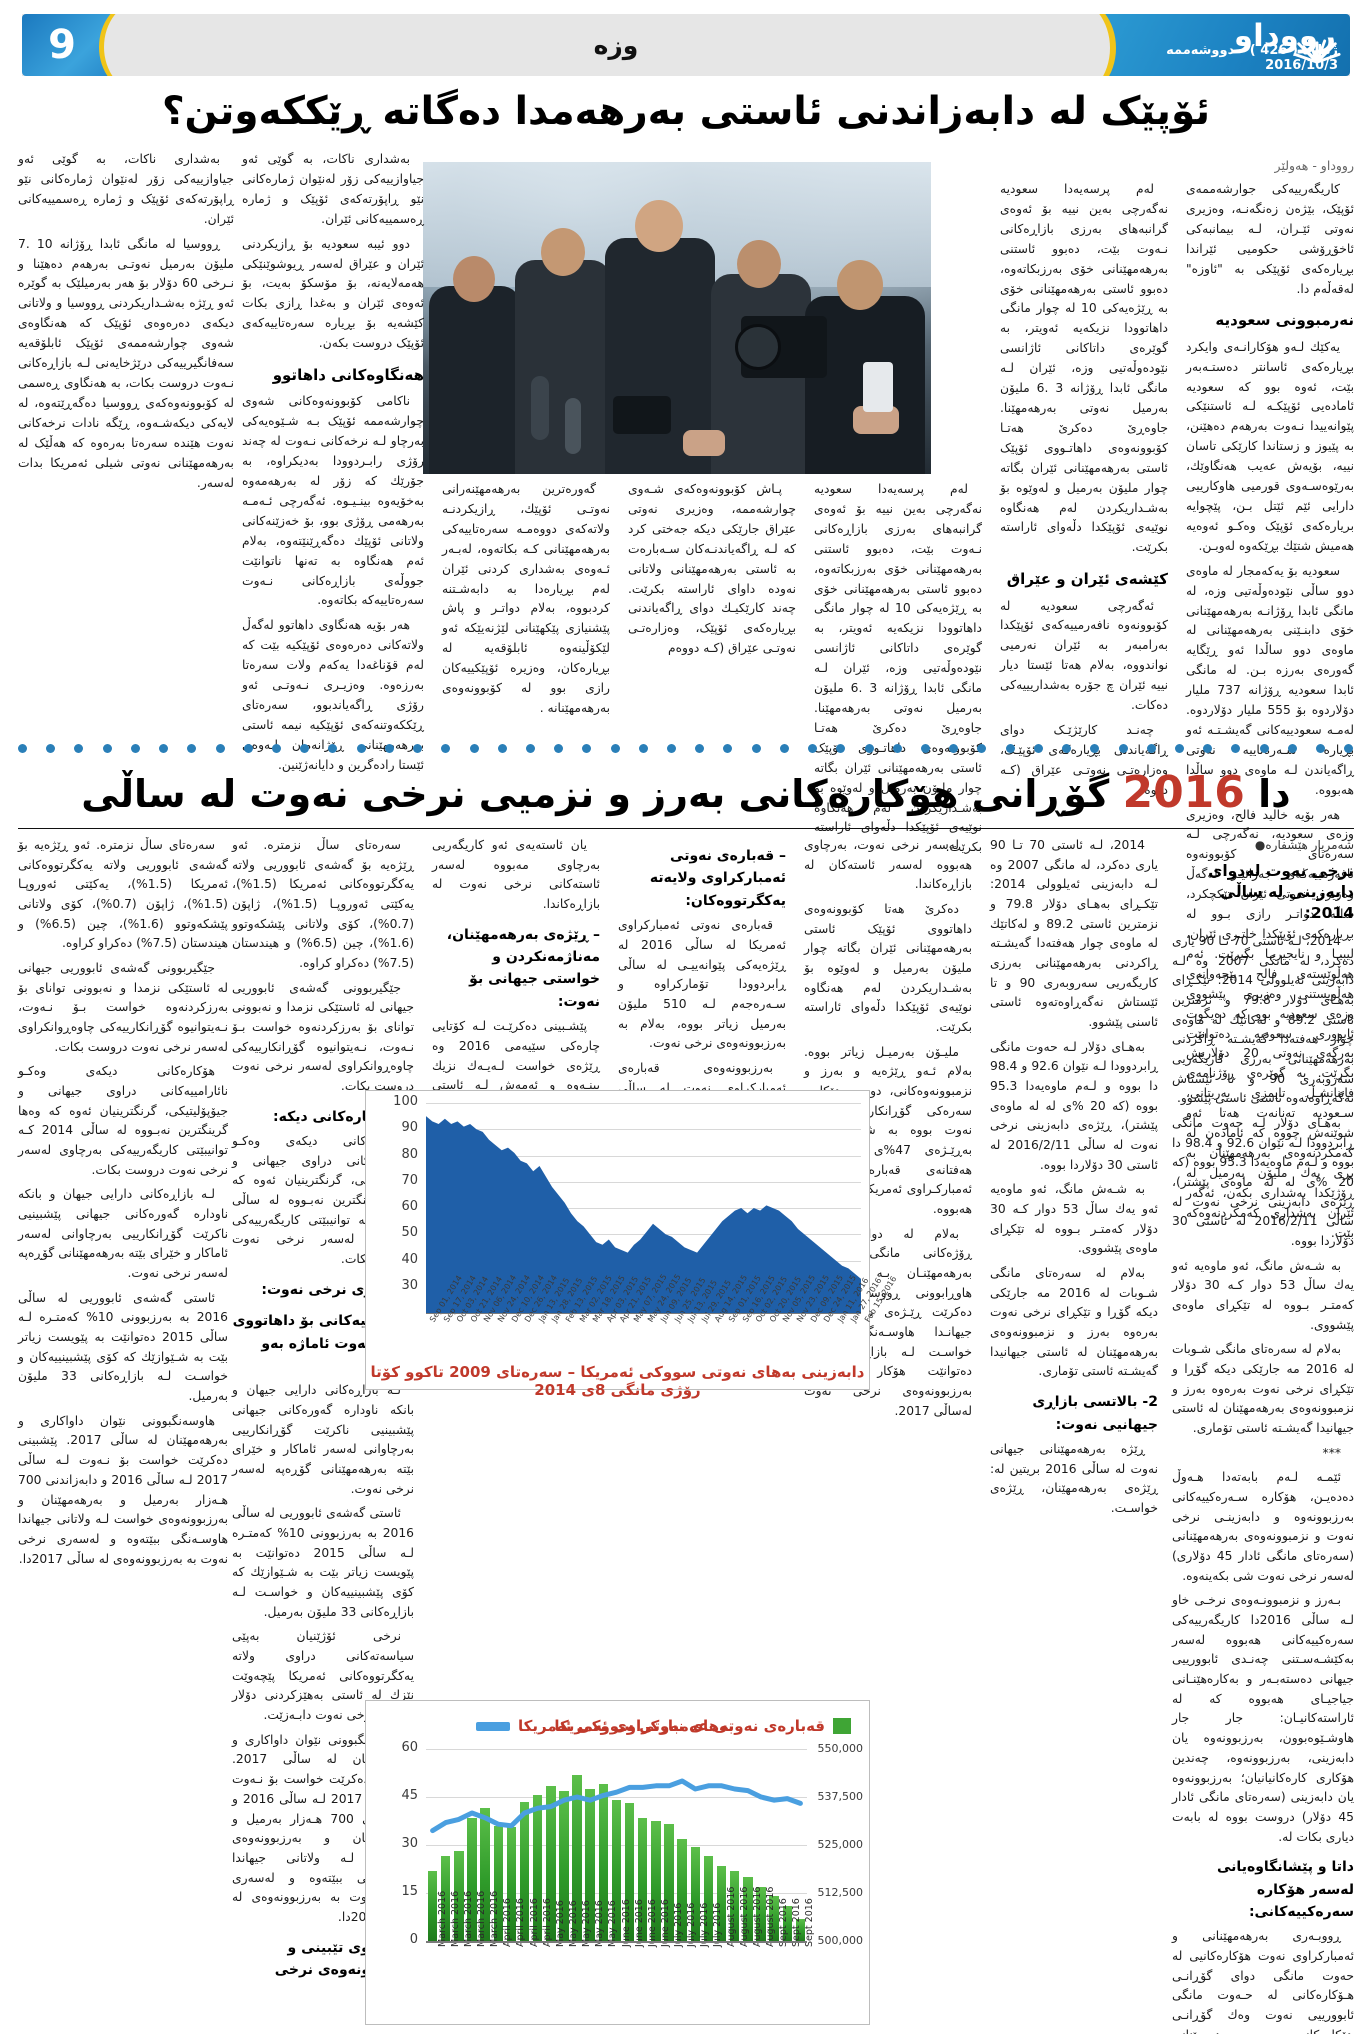 This screenshot has height=2034, width=1372. Describe the element at coordinates (1281, 892) in the screenshot. I see `article2-kicker: نرخی نەوت لەدواى دابەزینی له ساڵی 2014:` at that location.